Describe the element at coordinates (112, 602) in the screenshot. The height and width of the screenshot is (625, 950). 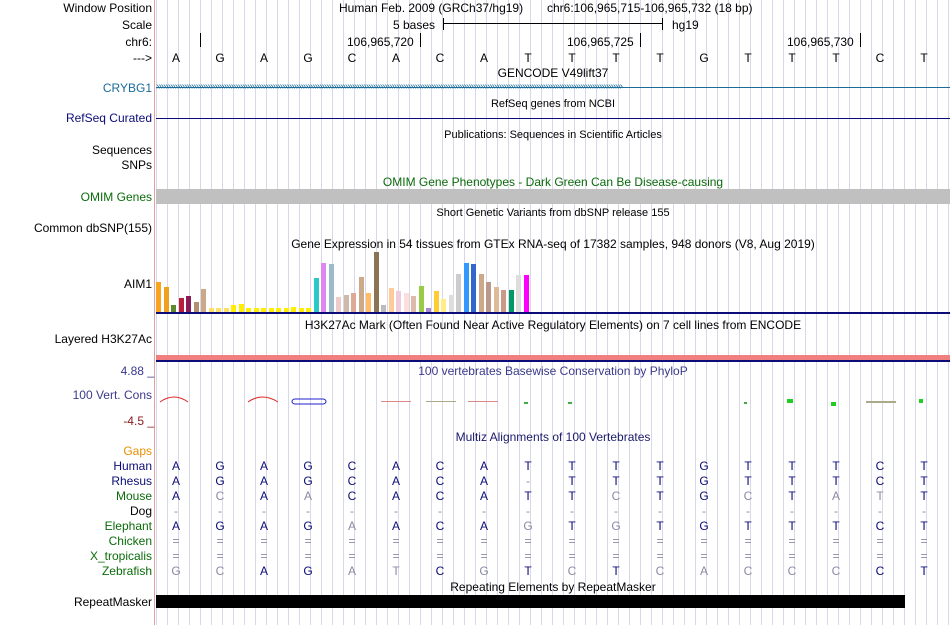
I see `repeatmasker-label: RepeatMasker` at that location.